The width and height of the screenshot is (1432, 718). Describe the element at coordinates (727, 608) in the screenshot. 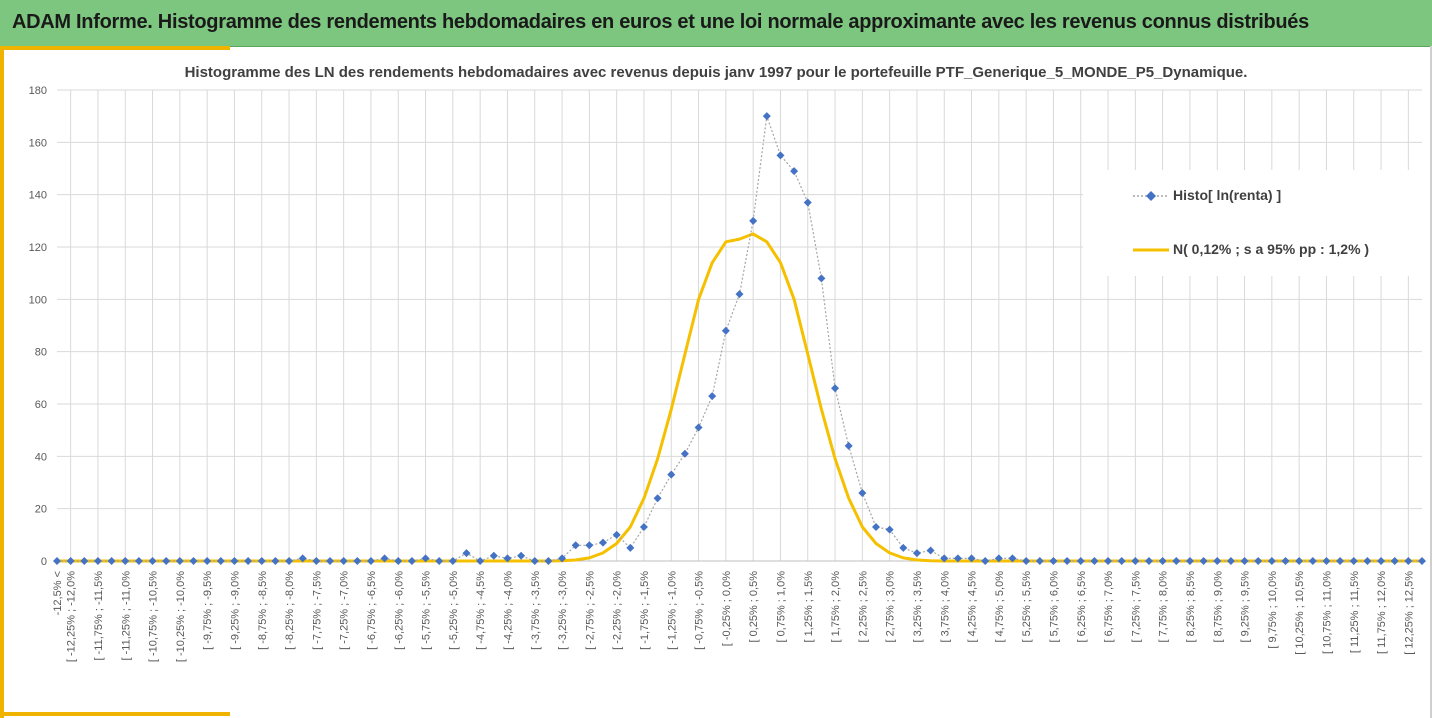

I see `x-tick-label: [ -0,25% ; 0,0%` at that location.